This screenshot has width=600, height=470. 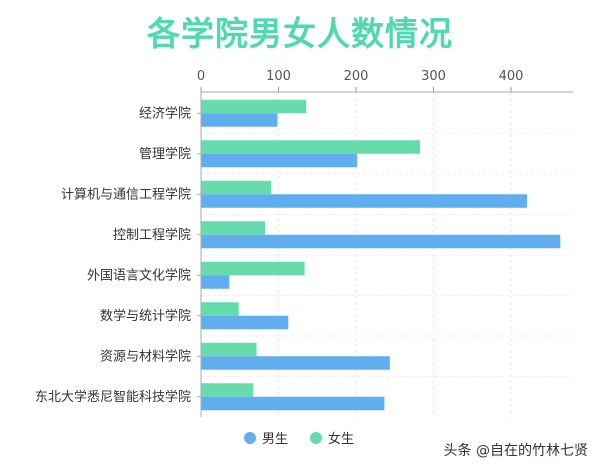 What do you see at coordinates (165, 154) in the screenshot?
I see `category-label: 管理学院` at bounding box center [165, 154].